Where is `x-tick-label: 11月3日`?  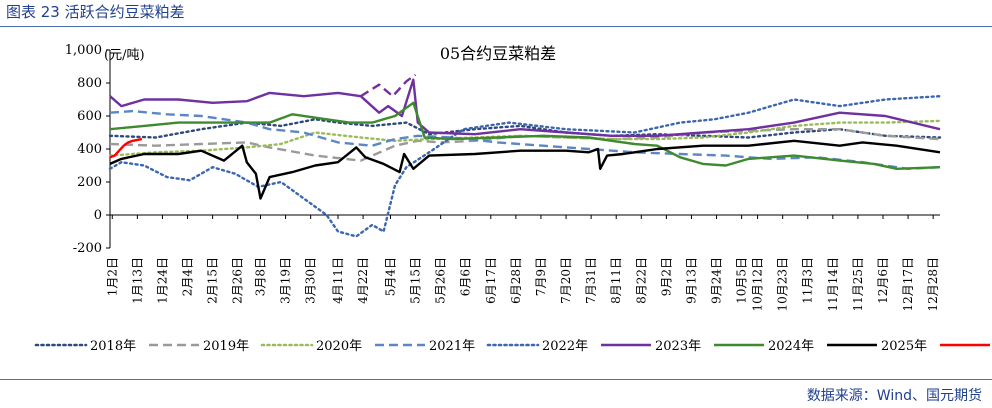
x-tick-label: 11月3日 is located at coordinates (808, 280).